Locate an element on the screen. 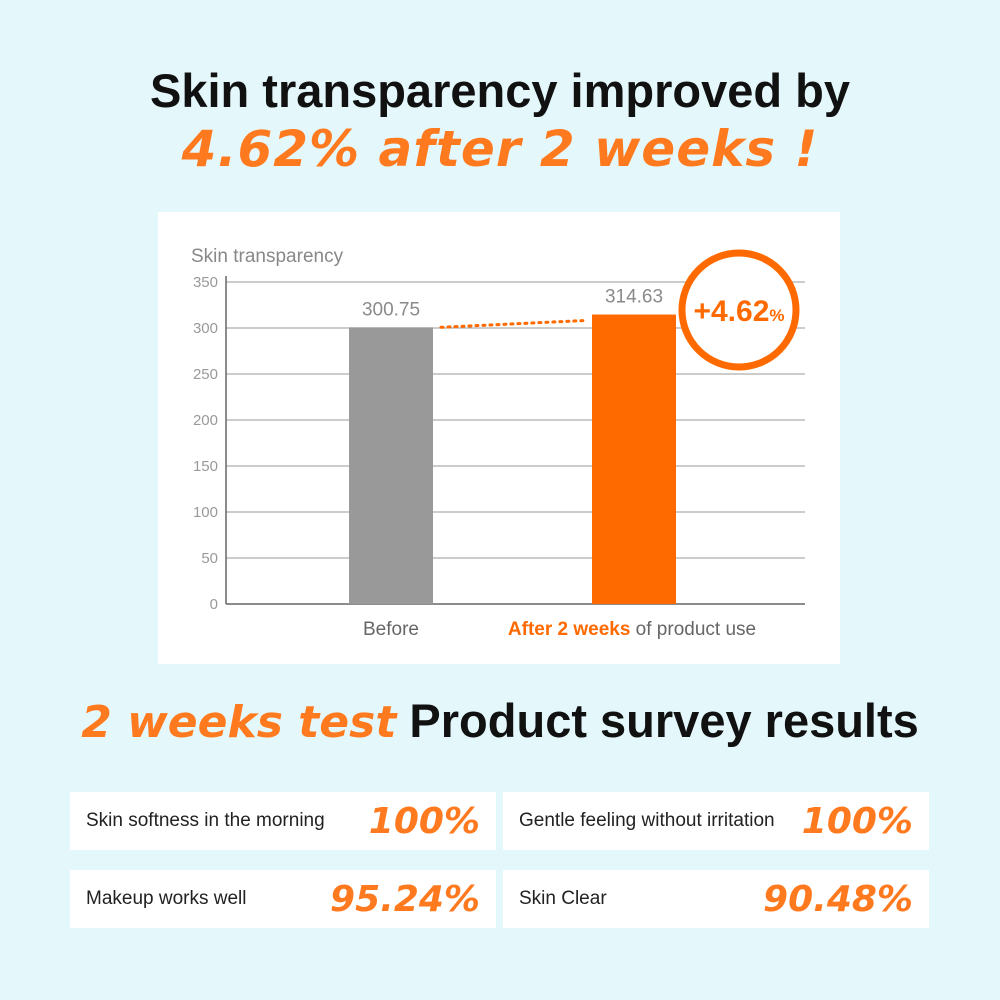 Image resolution: width=1000 pixels, height=1000 pixels. survey-card: Skin softness in the morning 100% is located at coordinates (283, 821).